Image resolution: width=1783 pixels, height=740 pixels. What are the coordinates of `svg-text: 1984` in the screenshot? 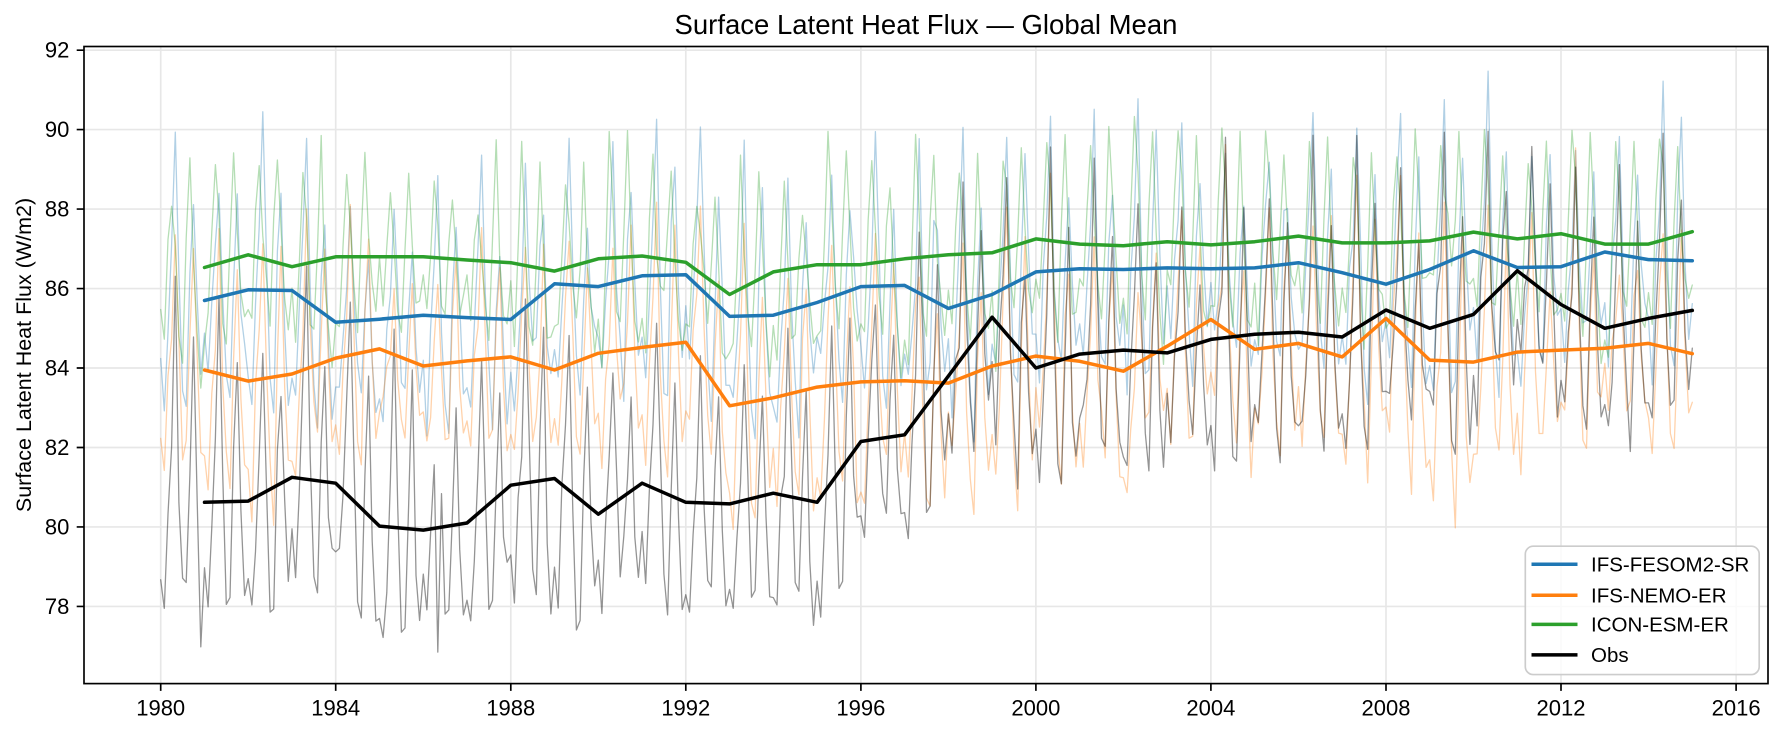 It's located at (335, 708).